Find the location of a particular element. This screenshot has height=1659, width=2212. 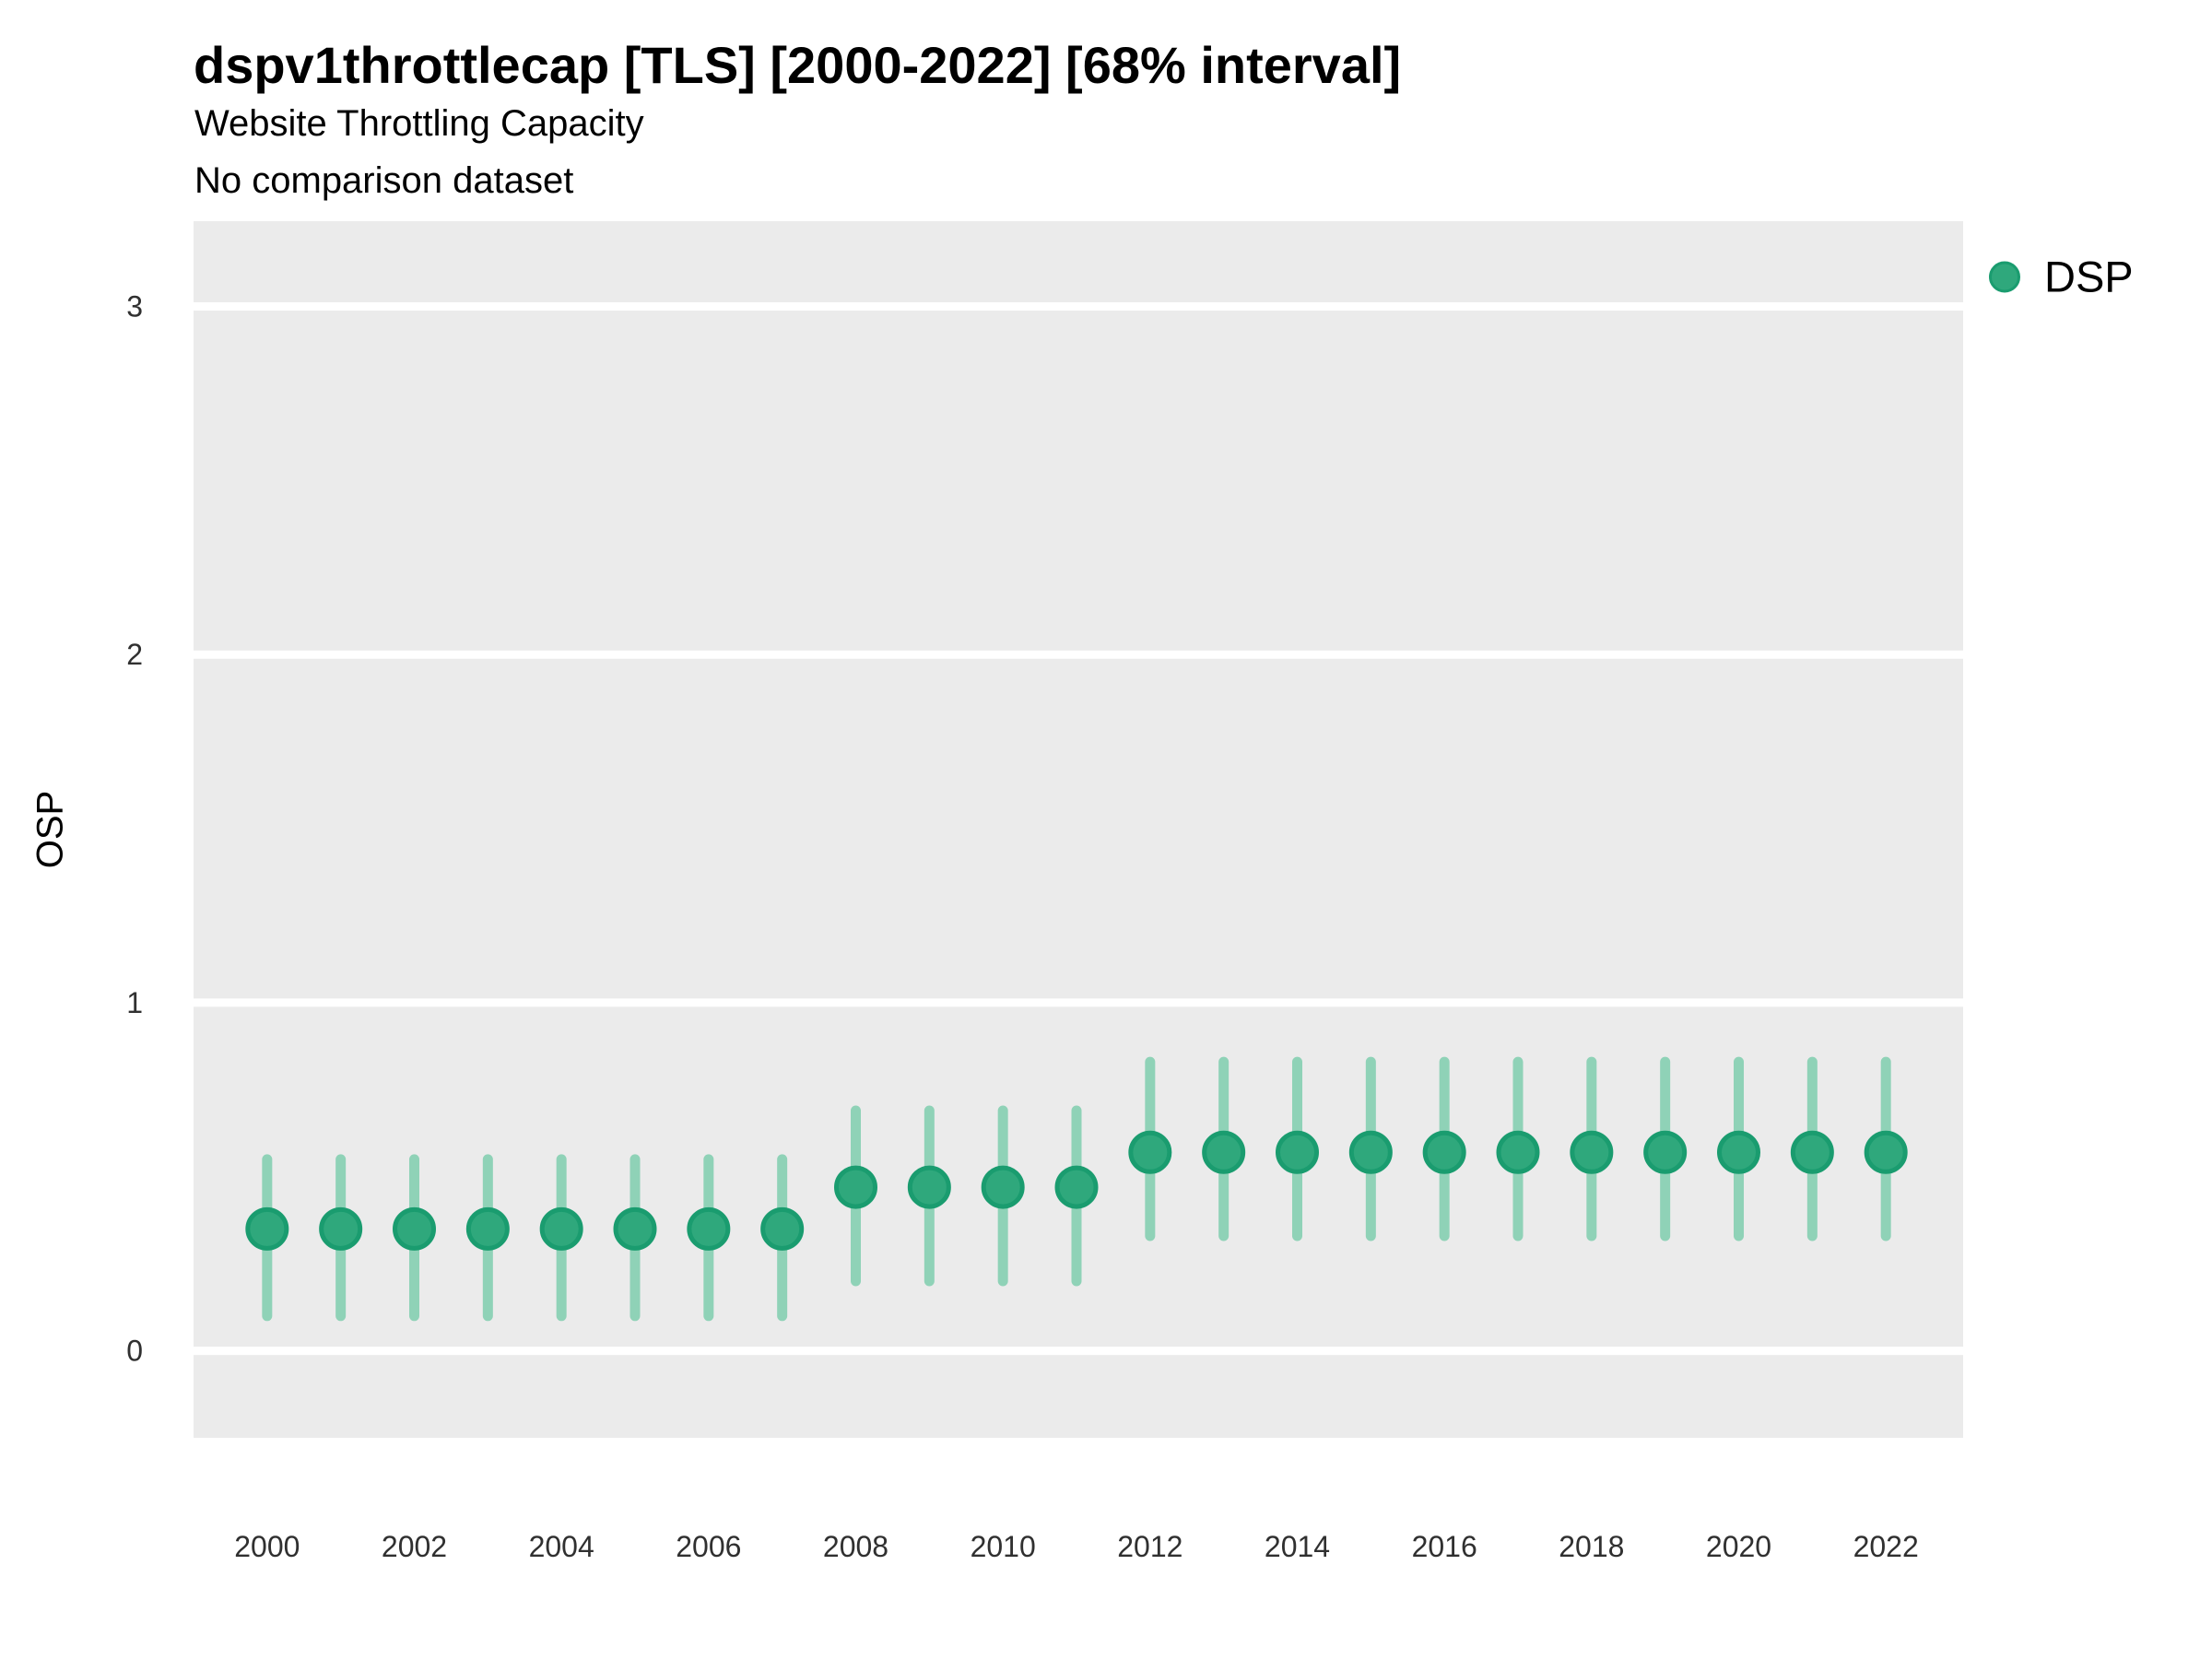

point-2004 is located at coordinates (561, 1228).